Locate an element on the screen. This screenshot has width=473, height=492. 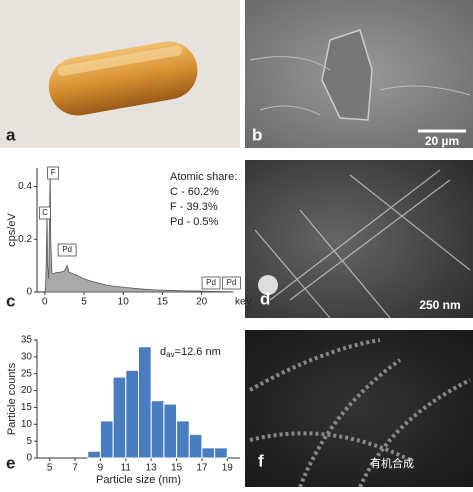
annotation-part: av is located at coordinates (170, 354).